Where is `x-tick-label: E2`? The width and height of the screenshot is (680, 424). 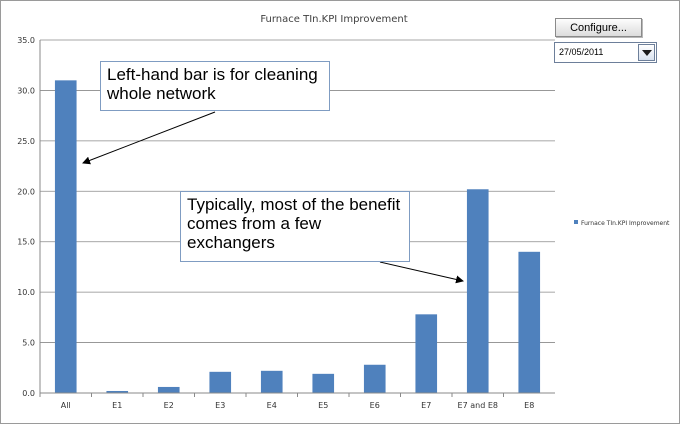 x-tick-label: E2 is located at coordinates (169, 405).